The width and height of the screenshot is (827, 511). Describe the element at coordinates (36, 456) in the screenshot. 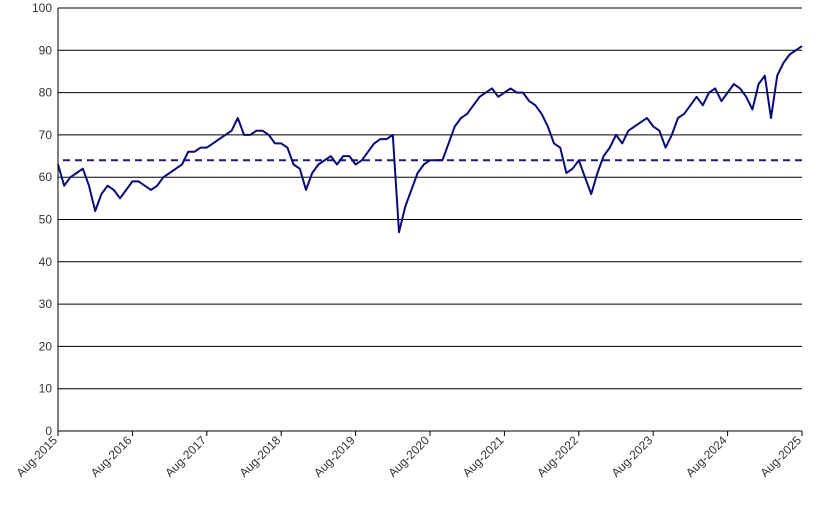

I see `x-tick-label: Aug-2015` at that location.